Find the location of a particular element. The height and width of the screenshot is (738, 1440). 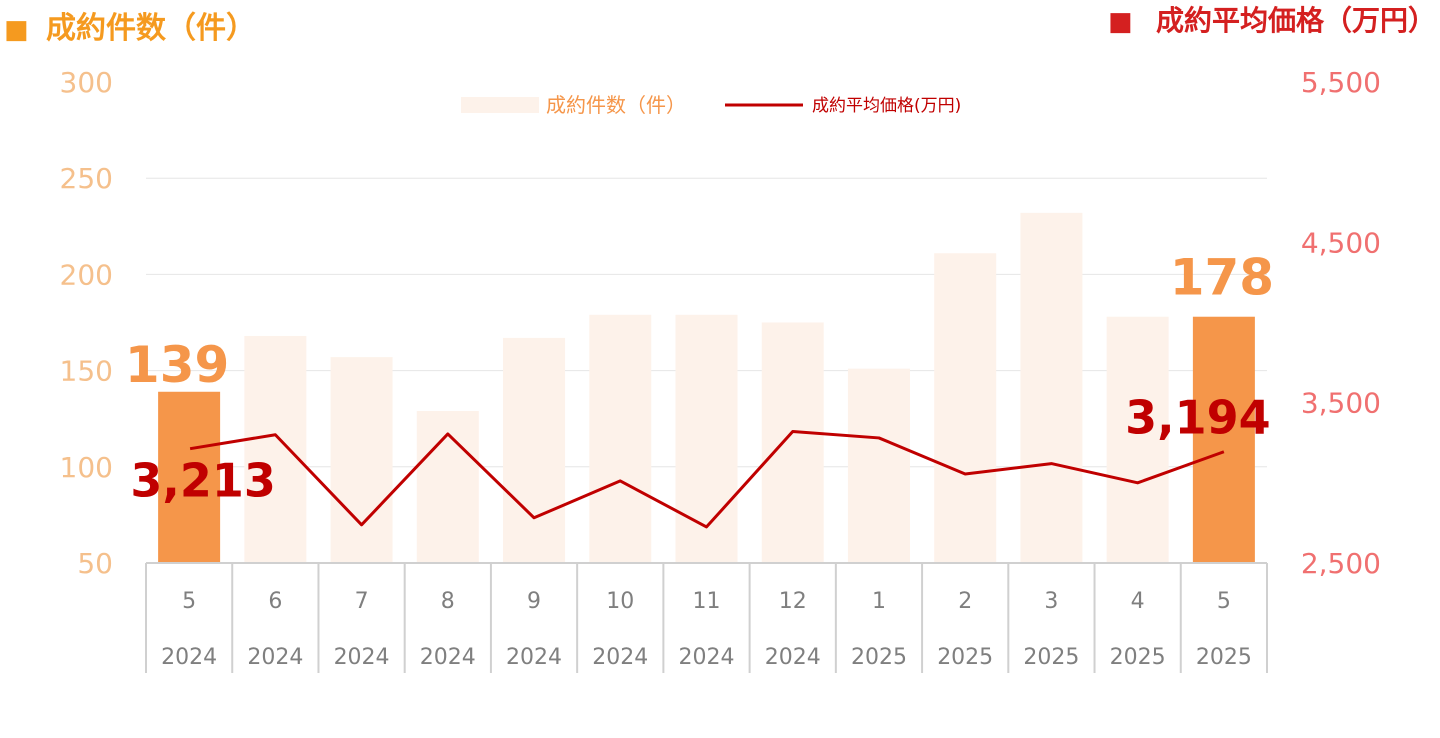

category-month-label: 1 is located at coordinates (879, 601).